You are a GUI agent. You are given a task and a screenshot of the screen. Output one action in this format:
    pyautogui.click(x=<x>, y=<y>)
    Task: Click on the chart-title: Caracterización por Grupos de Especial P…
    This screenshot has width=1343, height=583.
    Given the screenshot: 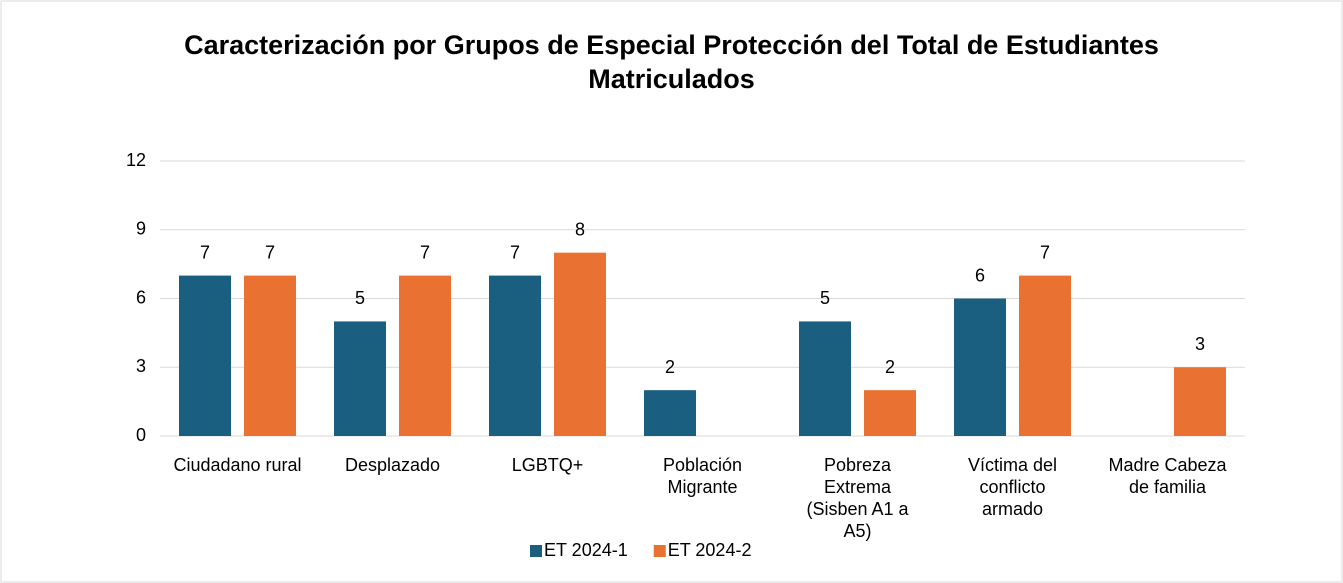 What is the action you would take?
    pyautogui.click(x=671, y=62)
    